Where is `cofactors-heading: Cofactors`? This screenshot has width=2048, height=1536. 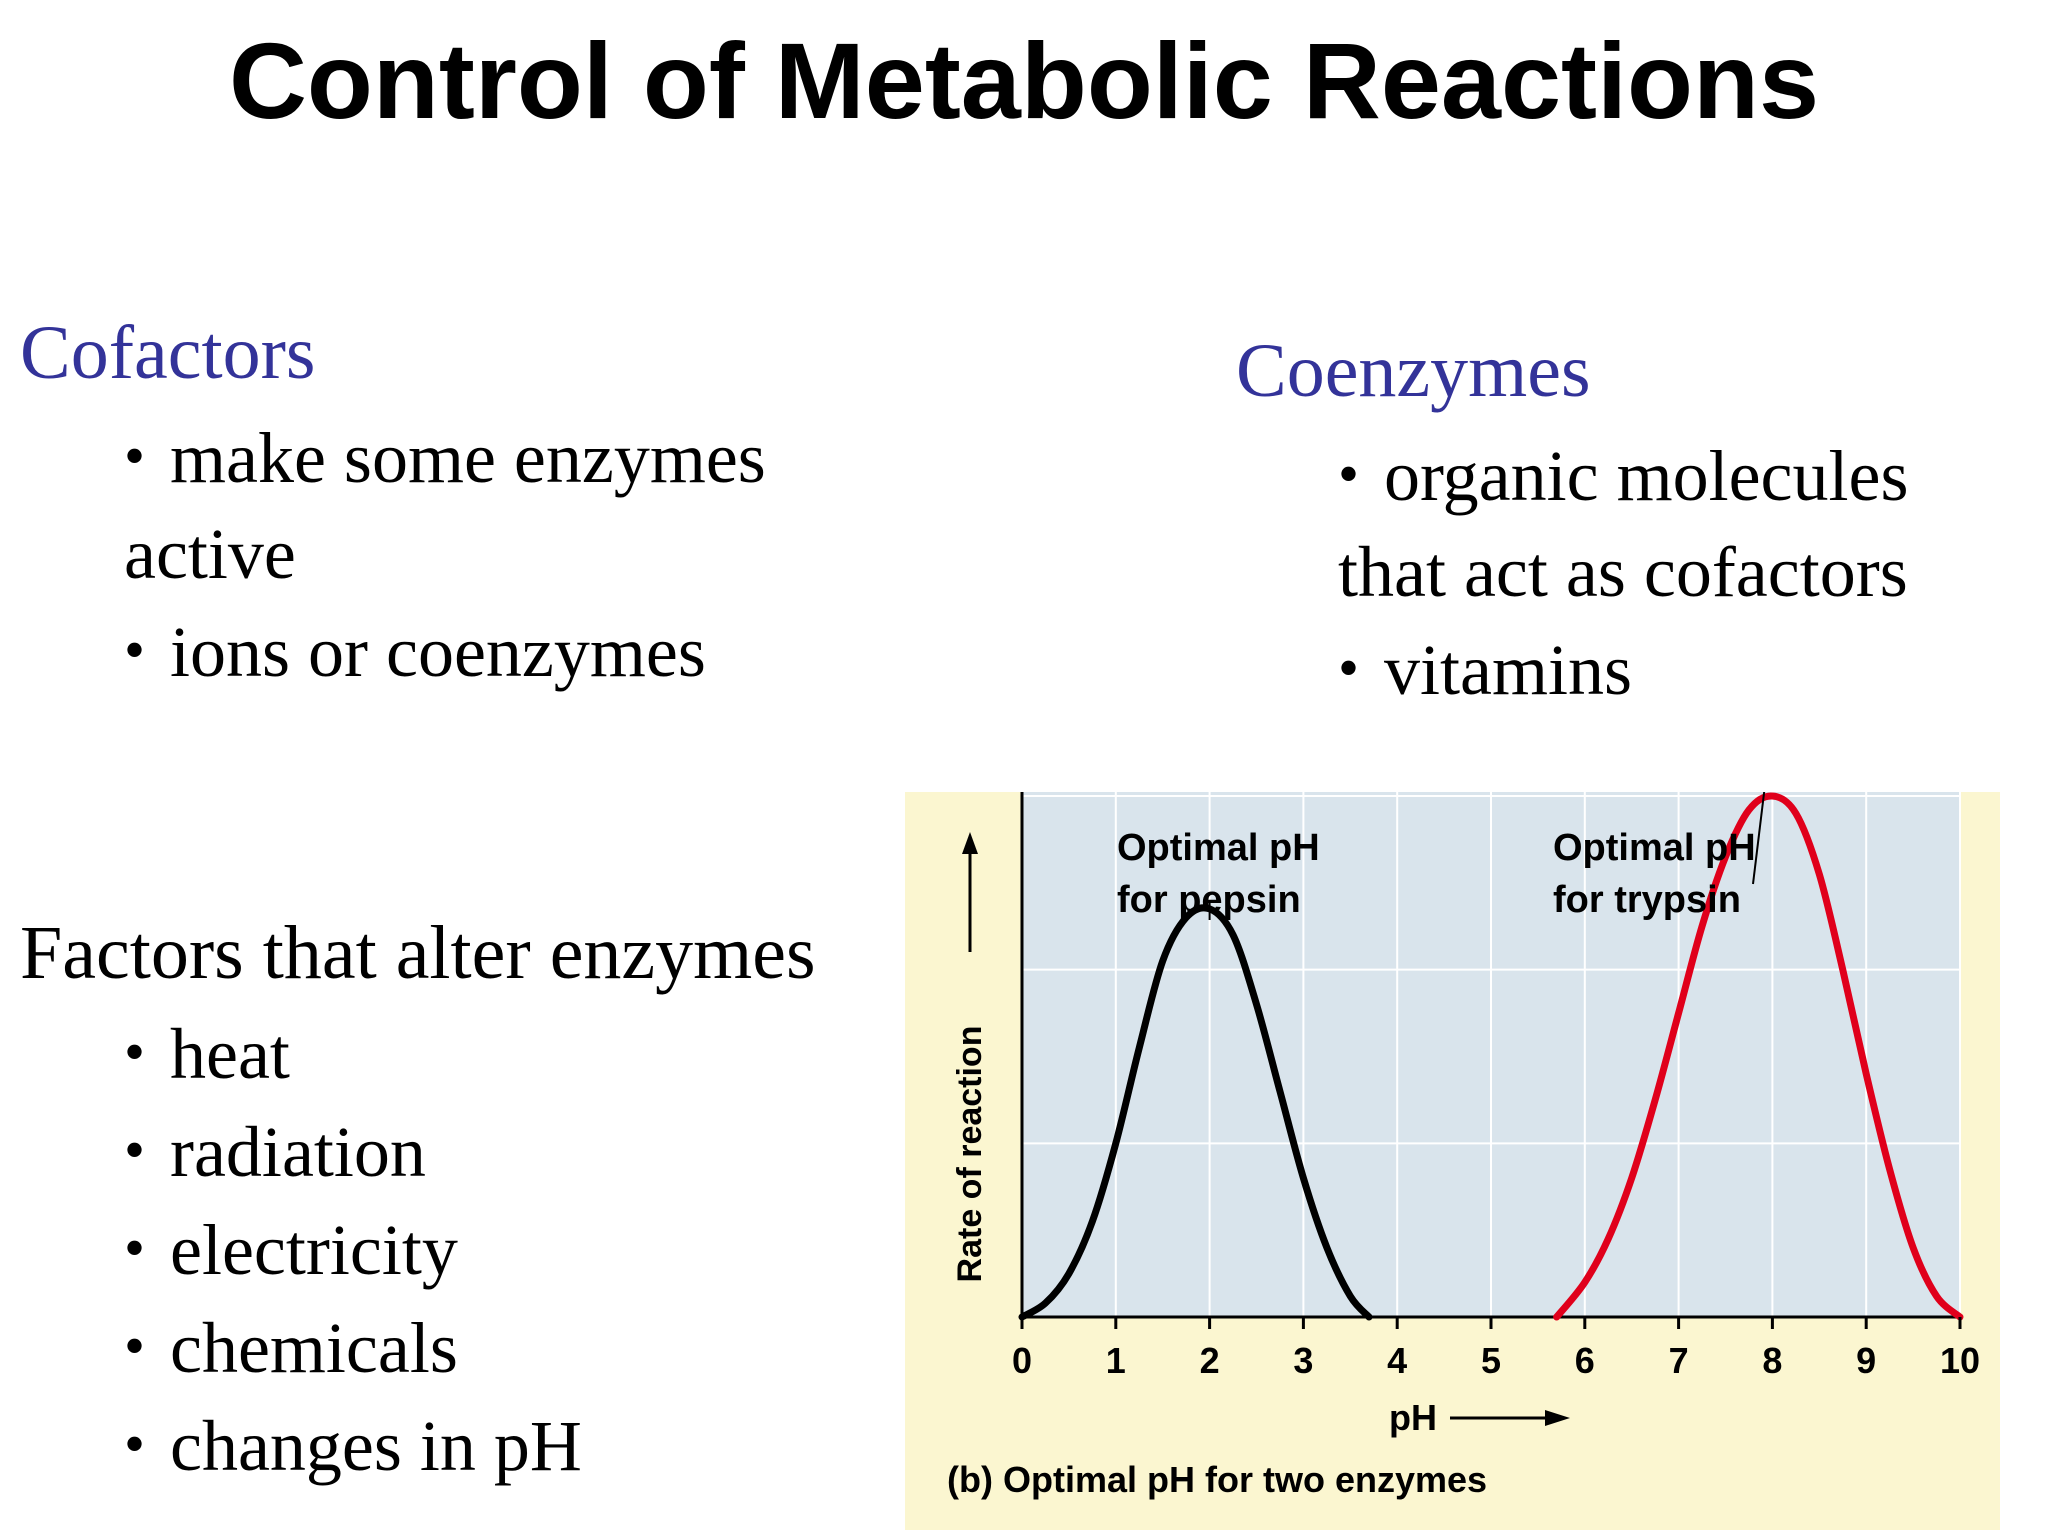
cofactors-heading: Cofactors is located at coordinates (168, 353).